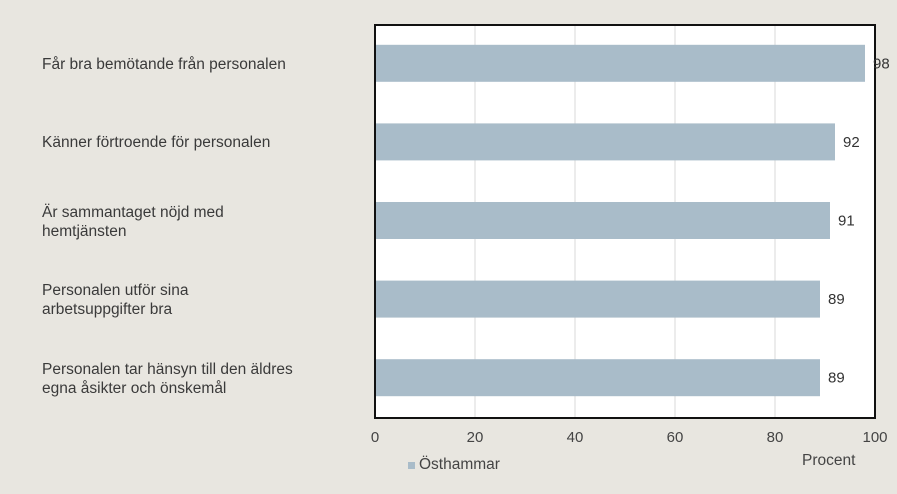 This screenshot has width=897, height=494. I want to click on legend: Östhammar, so click(454, 465).